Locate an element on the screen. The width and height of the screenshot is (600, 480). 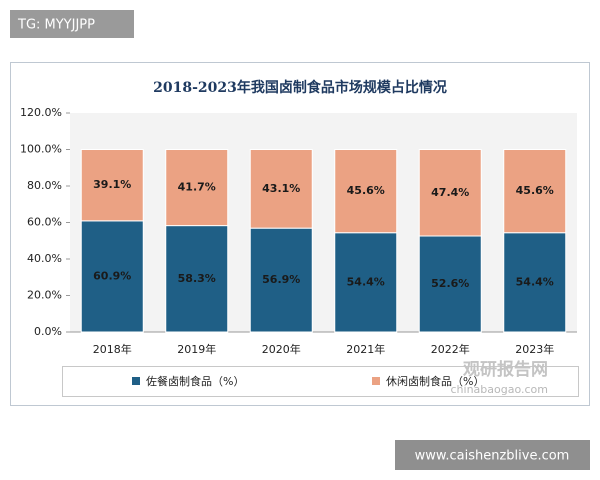
data-label: 58.3% is located at coordinates (197, 278).